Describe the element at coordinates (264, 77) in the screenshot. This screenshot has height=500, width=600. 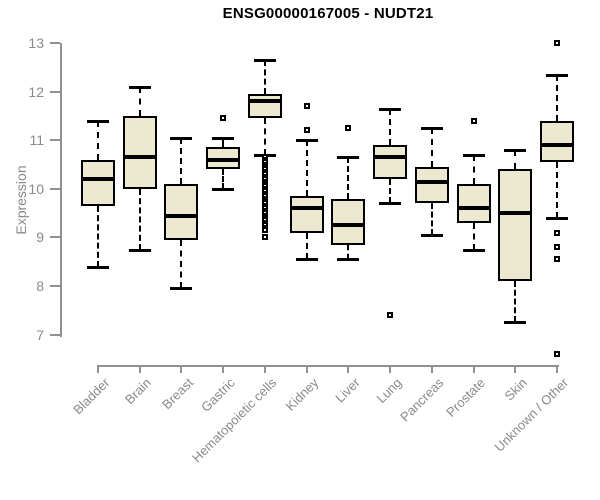
I see `whisker-top-hematopoietic-cells` at that location.